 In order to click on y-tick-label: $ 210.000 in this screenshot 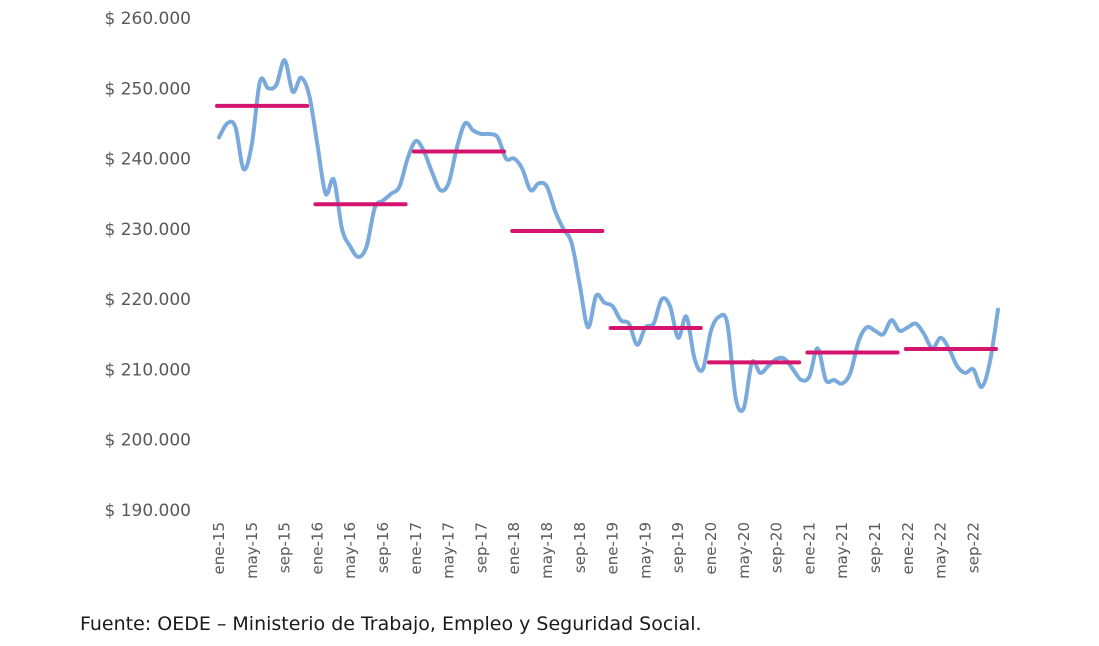, I will do `click(147, 370)`.